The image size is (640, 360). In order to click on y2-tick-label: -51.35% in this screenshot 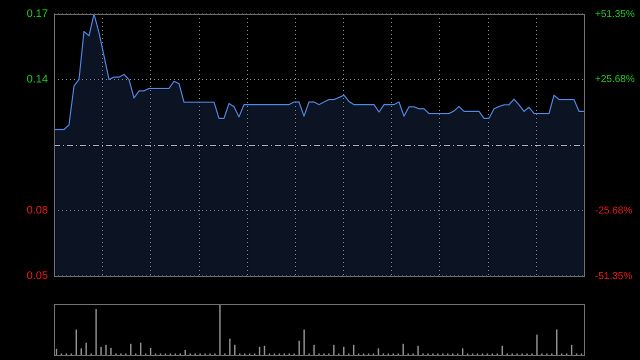, I will do `click(613, 276)`.